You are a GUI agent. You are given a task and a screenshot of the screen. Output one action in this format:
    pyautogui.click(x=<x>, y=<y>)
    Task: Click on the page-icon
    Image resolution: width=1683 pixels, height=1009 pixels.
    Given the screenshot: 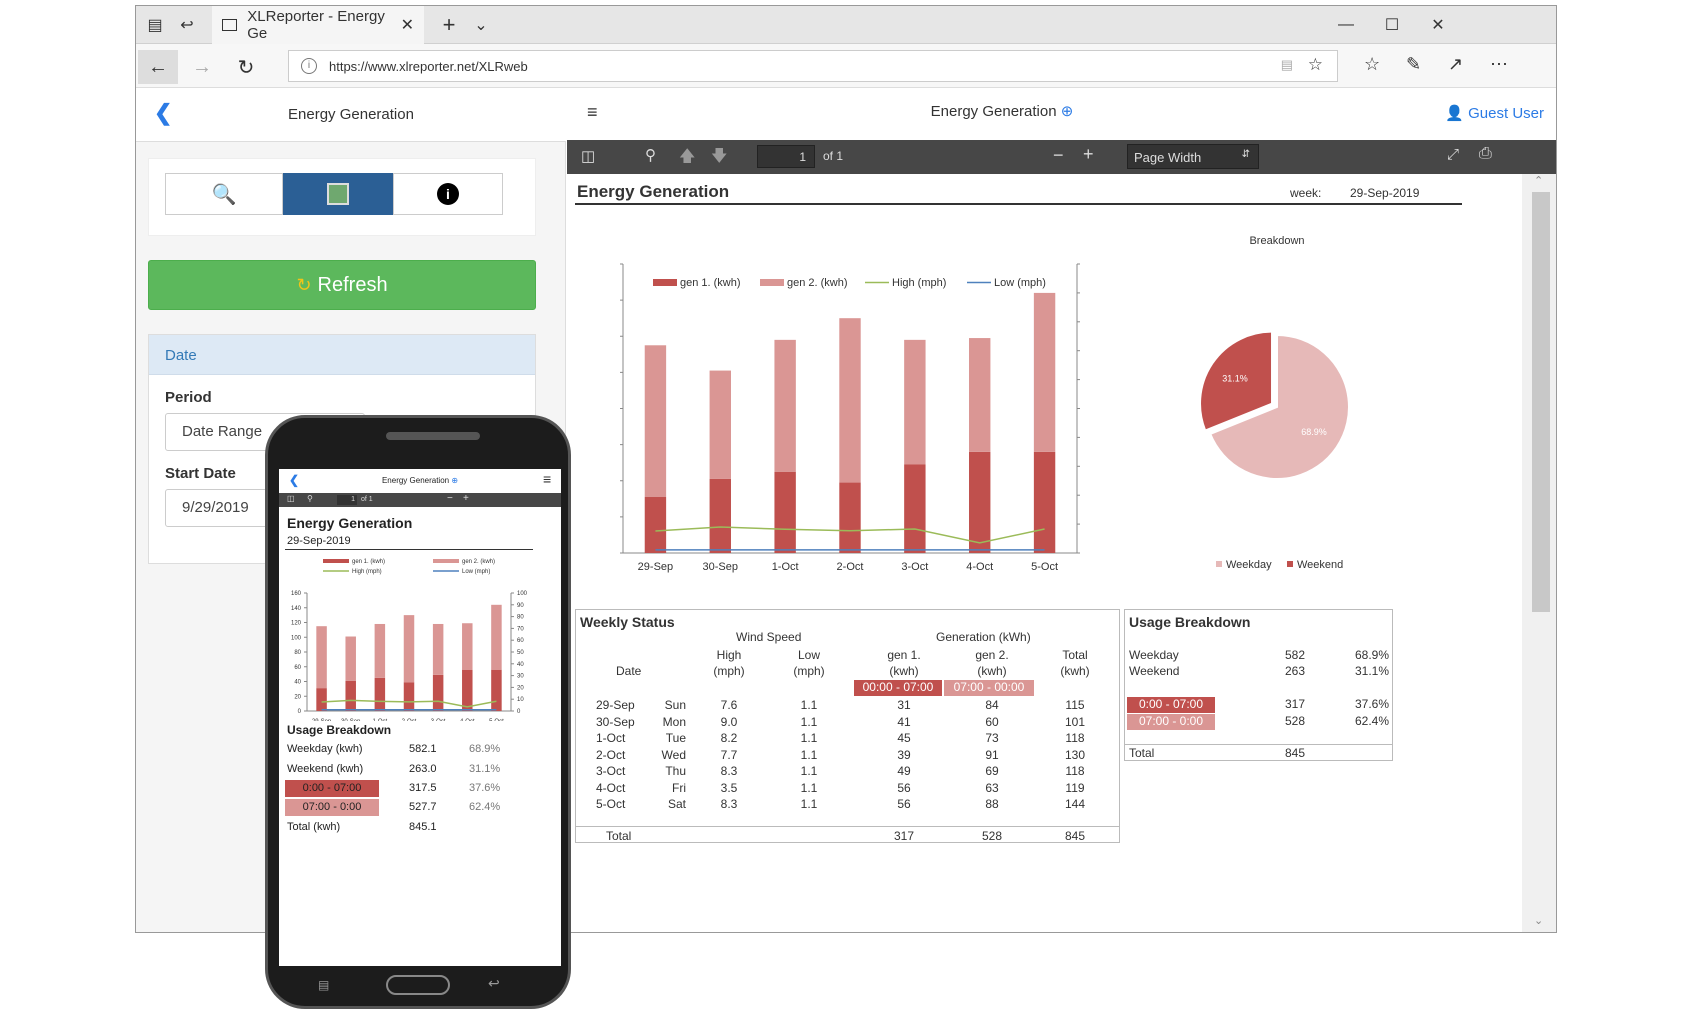 What is the action you would take?
    pyautogui.click(x=230, y=25)
    